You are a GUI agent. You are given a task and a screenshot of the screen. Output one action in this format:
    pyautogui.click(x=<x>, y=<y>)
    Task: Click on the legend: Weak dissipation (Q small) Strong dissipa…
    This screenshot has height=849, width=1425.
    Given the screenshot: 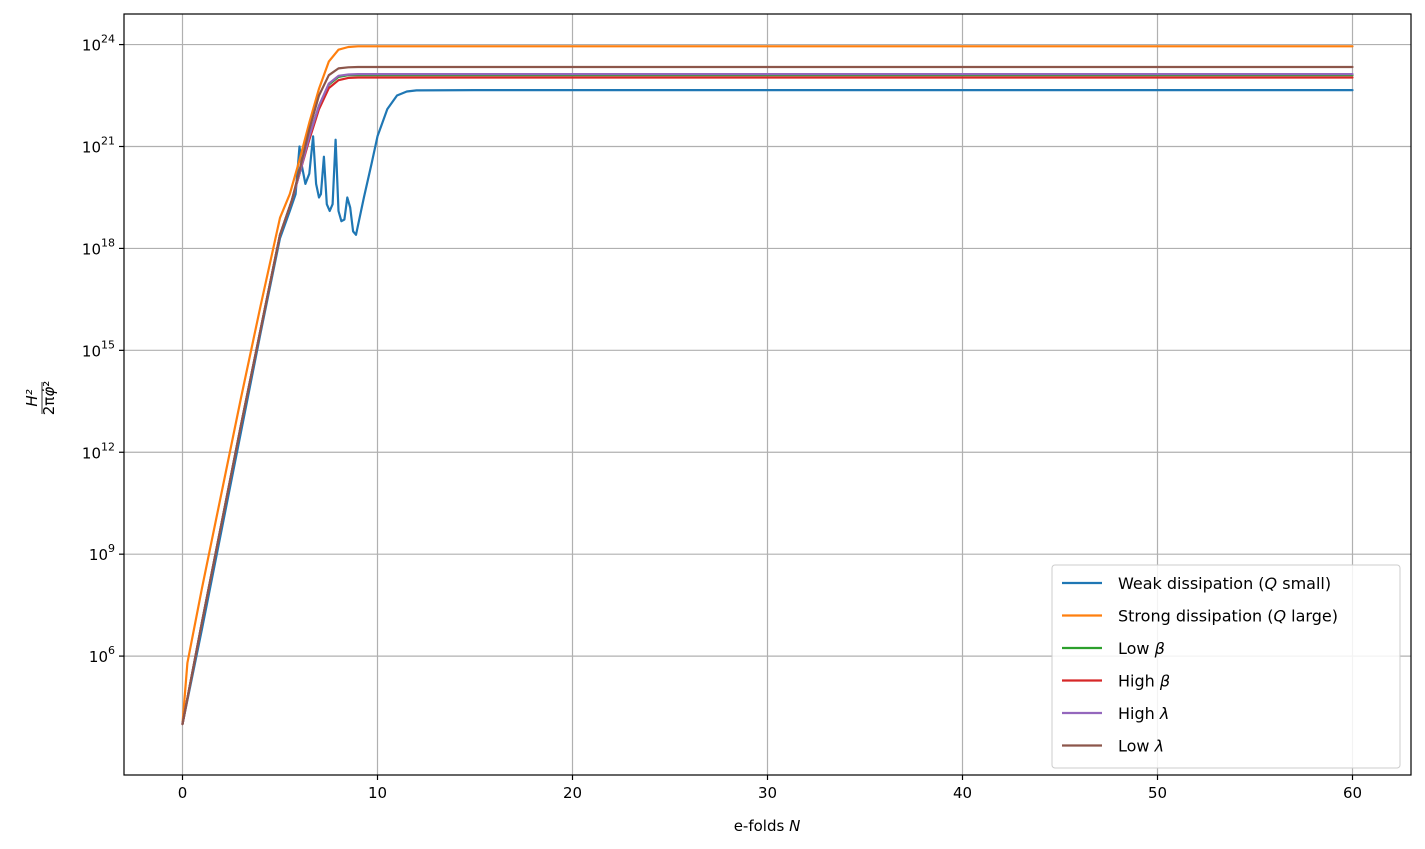 What is the action you would take?
    pyautogui.click(x=1226, y=666)
    